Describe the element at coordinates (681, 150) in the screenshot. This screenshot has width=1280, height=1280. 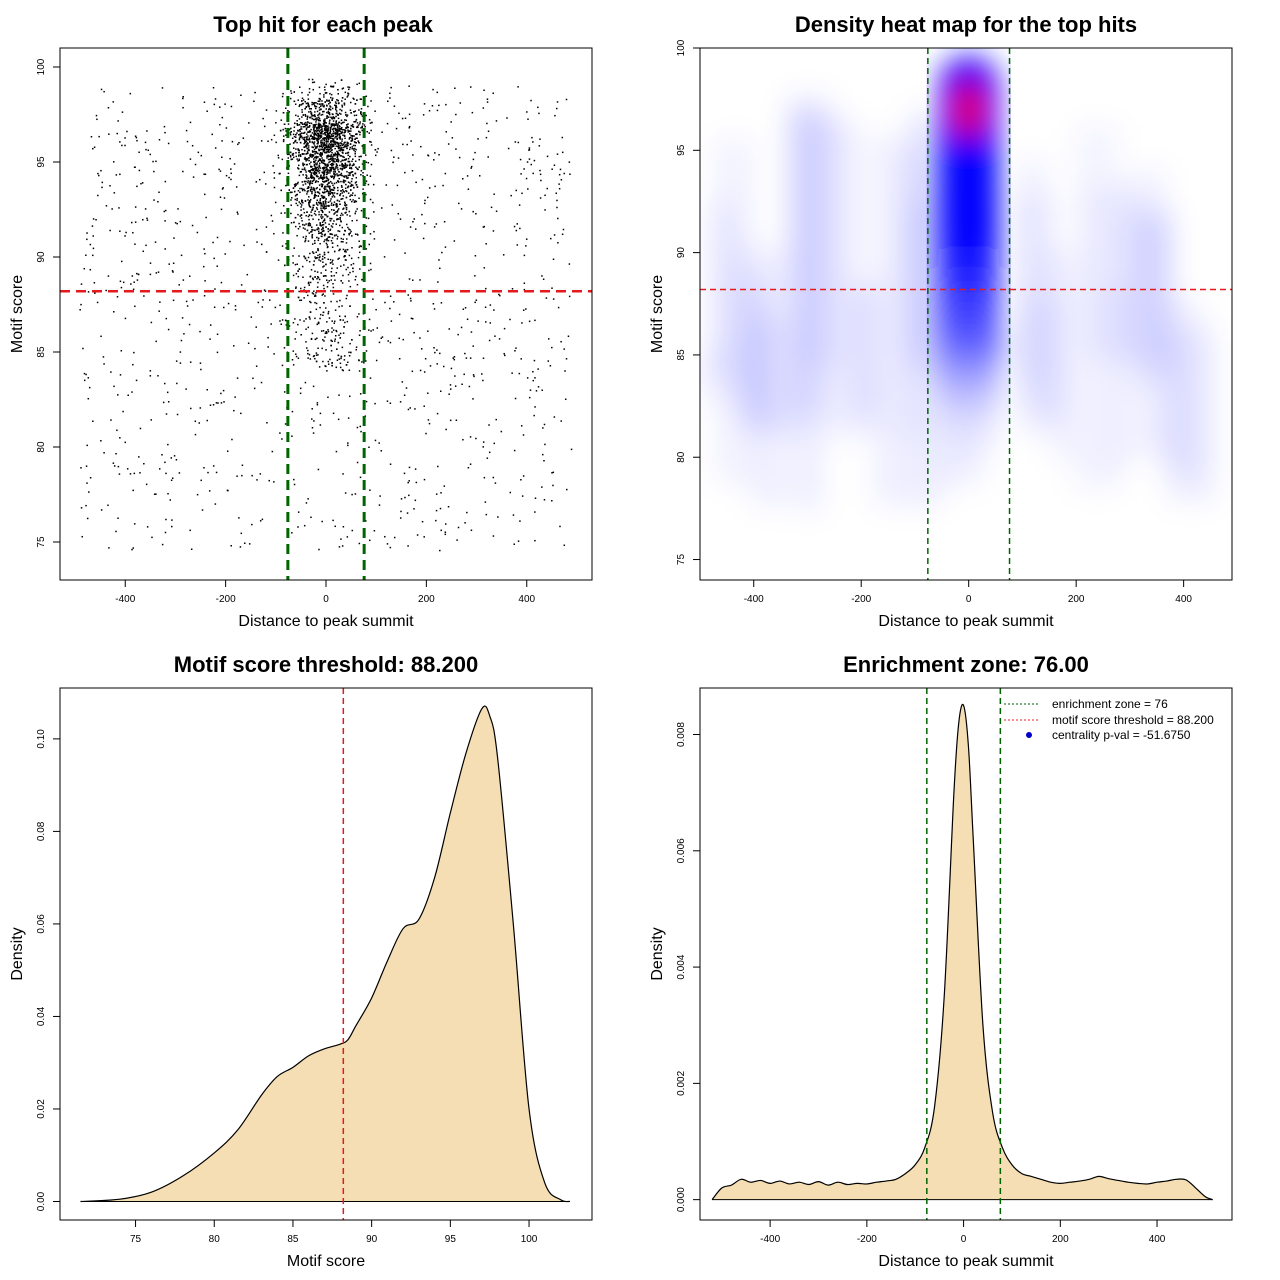
I see `y-tick-label: 95` at that location.